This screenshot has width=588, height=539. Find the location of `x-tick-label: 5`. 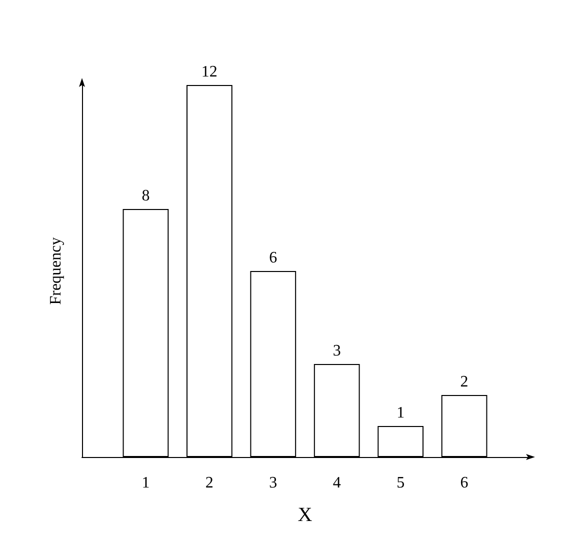

x-tick-label: 5 is located at coordinates (400, 483).